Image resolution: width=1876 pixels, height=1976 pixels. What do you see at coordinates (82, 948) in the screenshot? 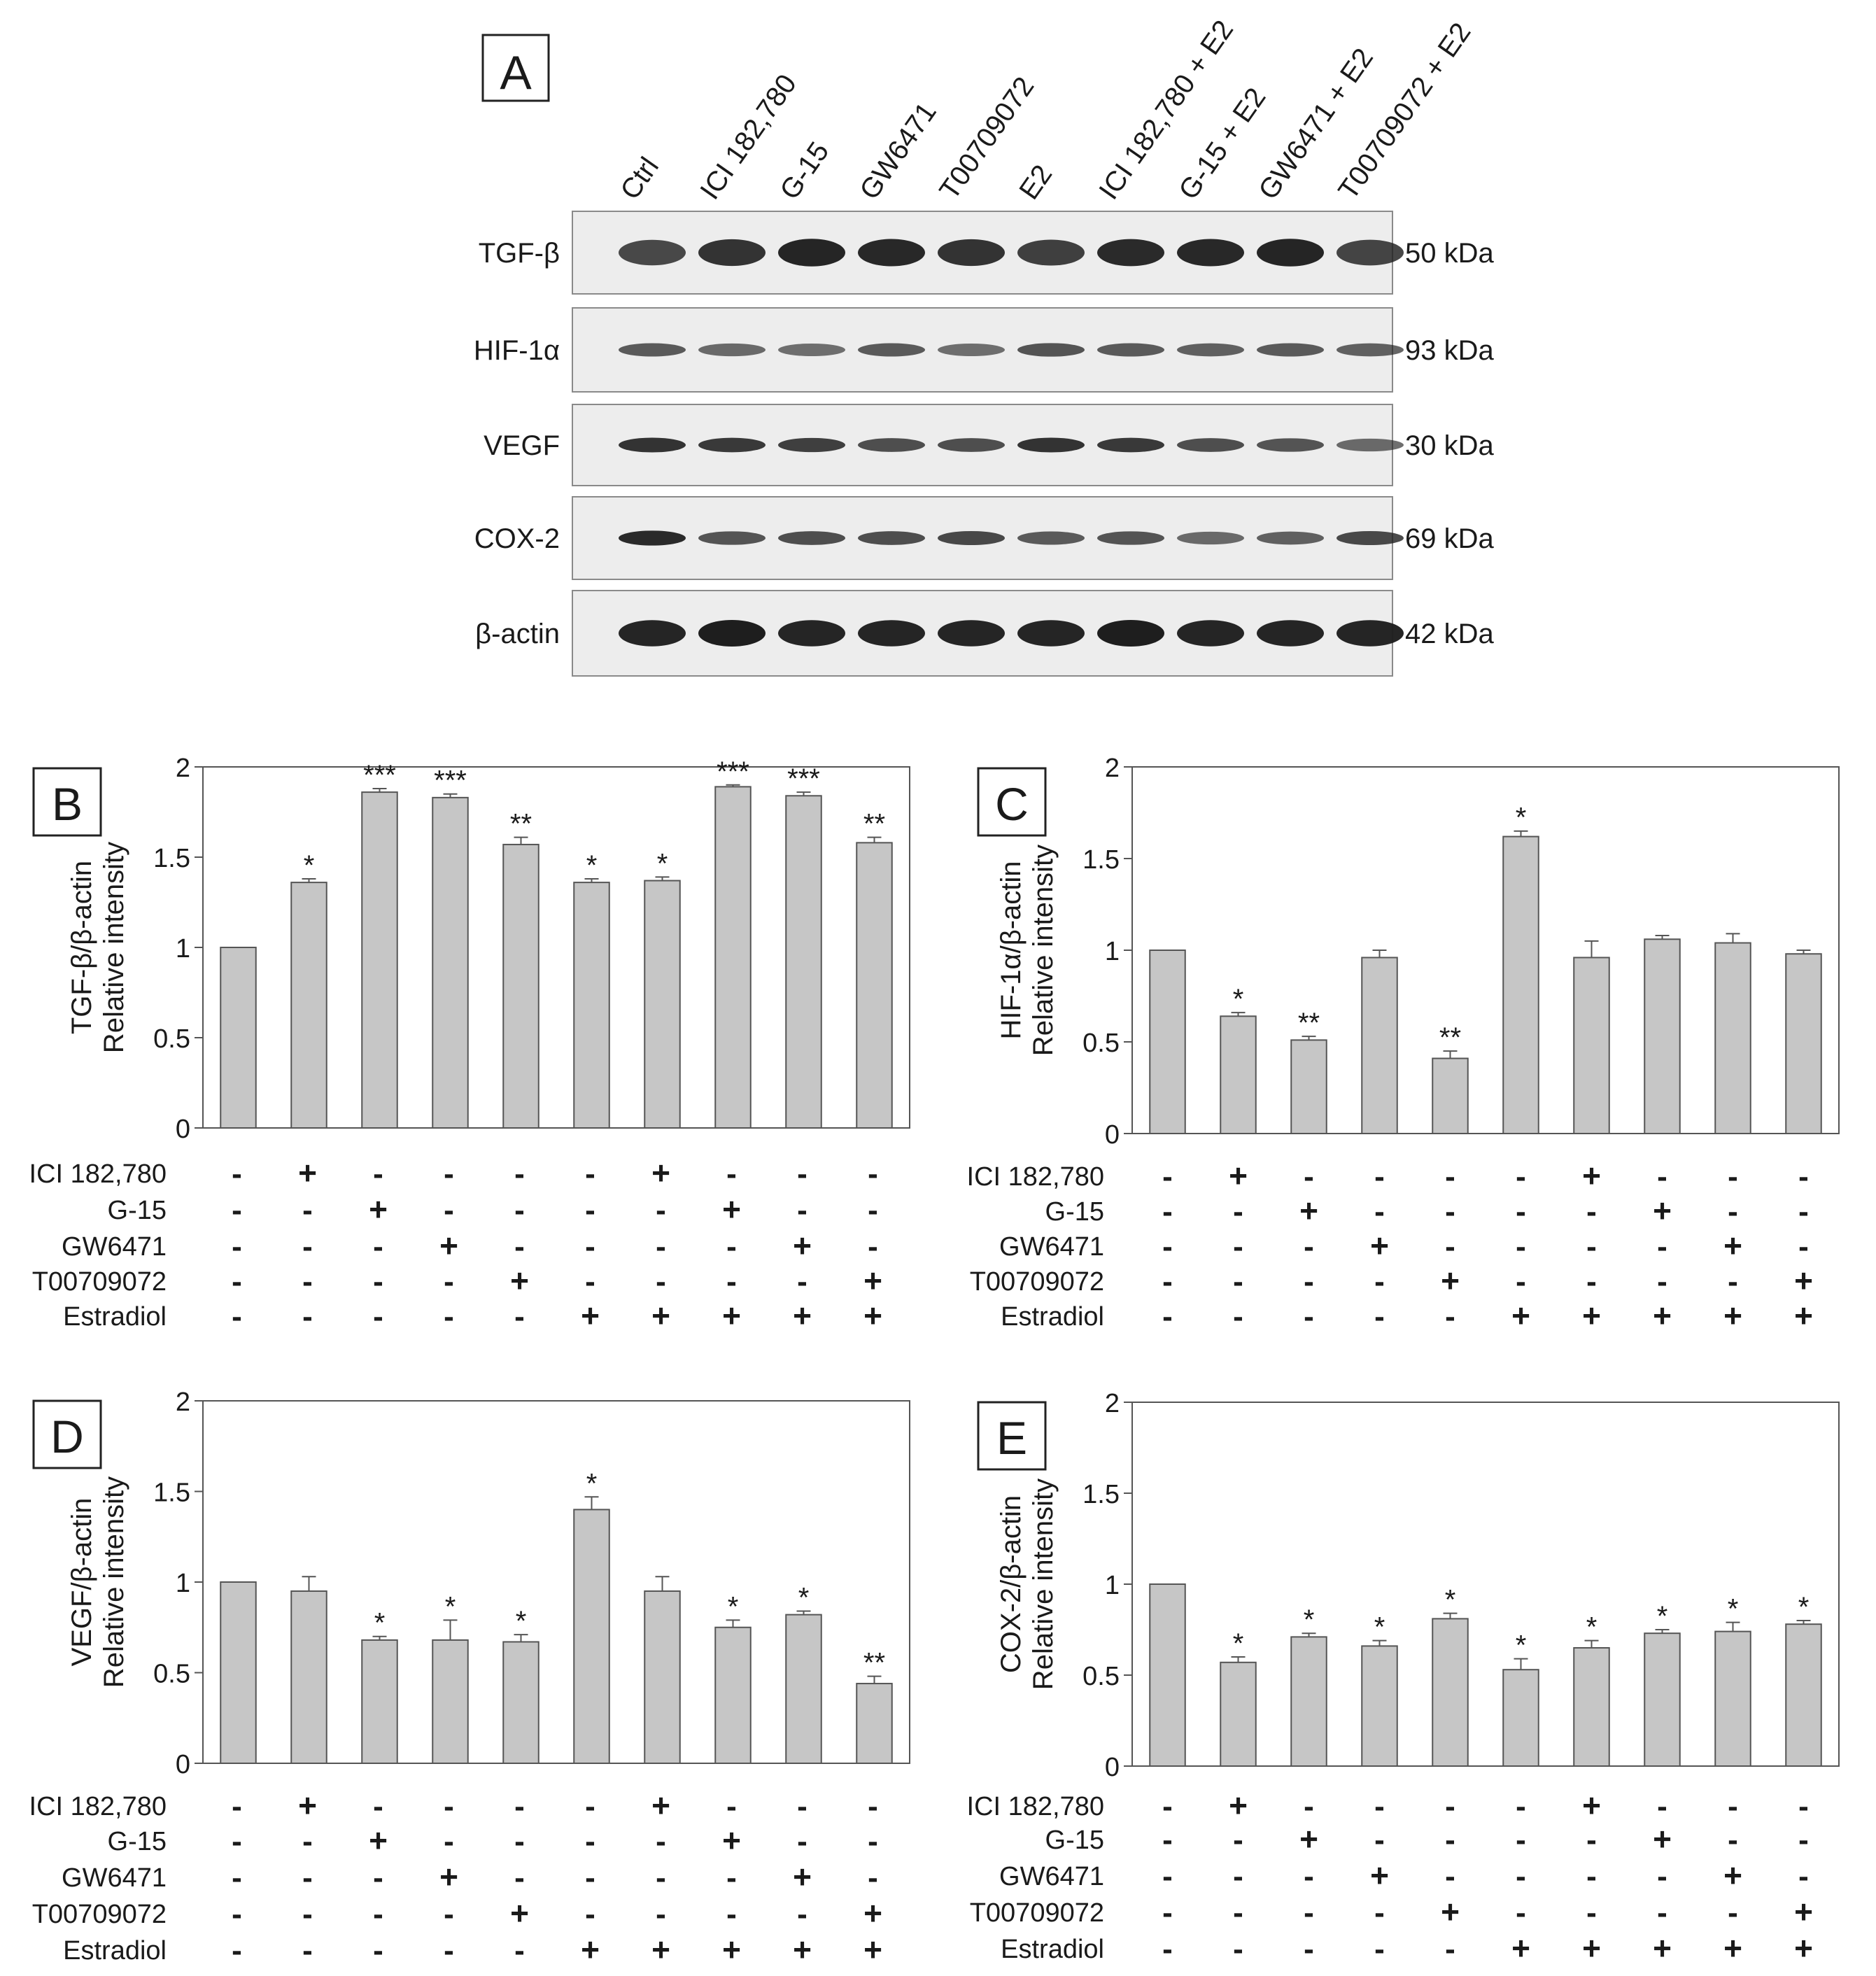
I see `y-axis-title-line1: TGF-β/β-actin` at bounding box center [82, 948].